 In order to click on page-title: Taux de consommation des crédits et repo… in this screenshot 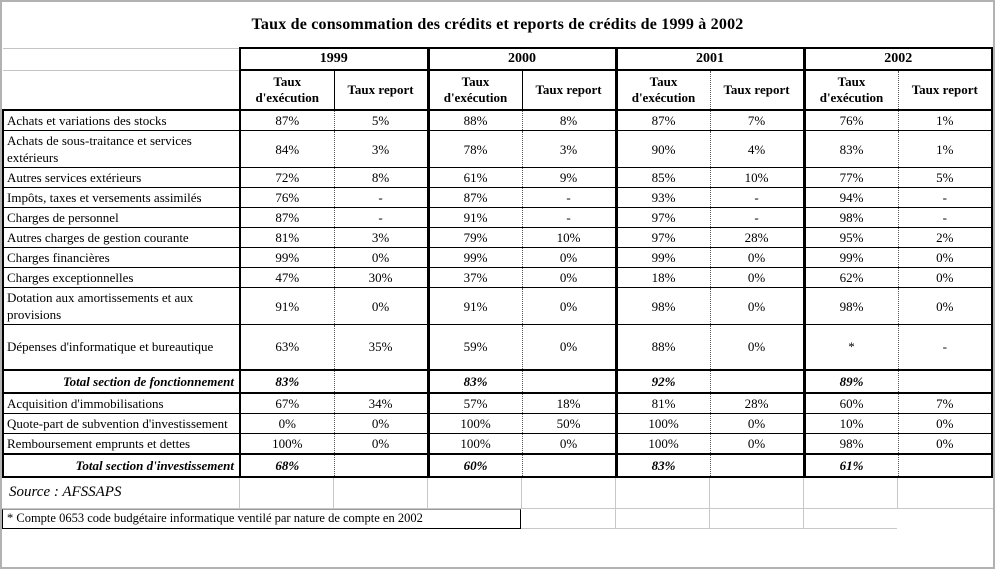, I will do `click(497, 24)`.